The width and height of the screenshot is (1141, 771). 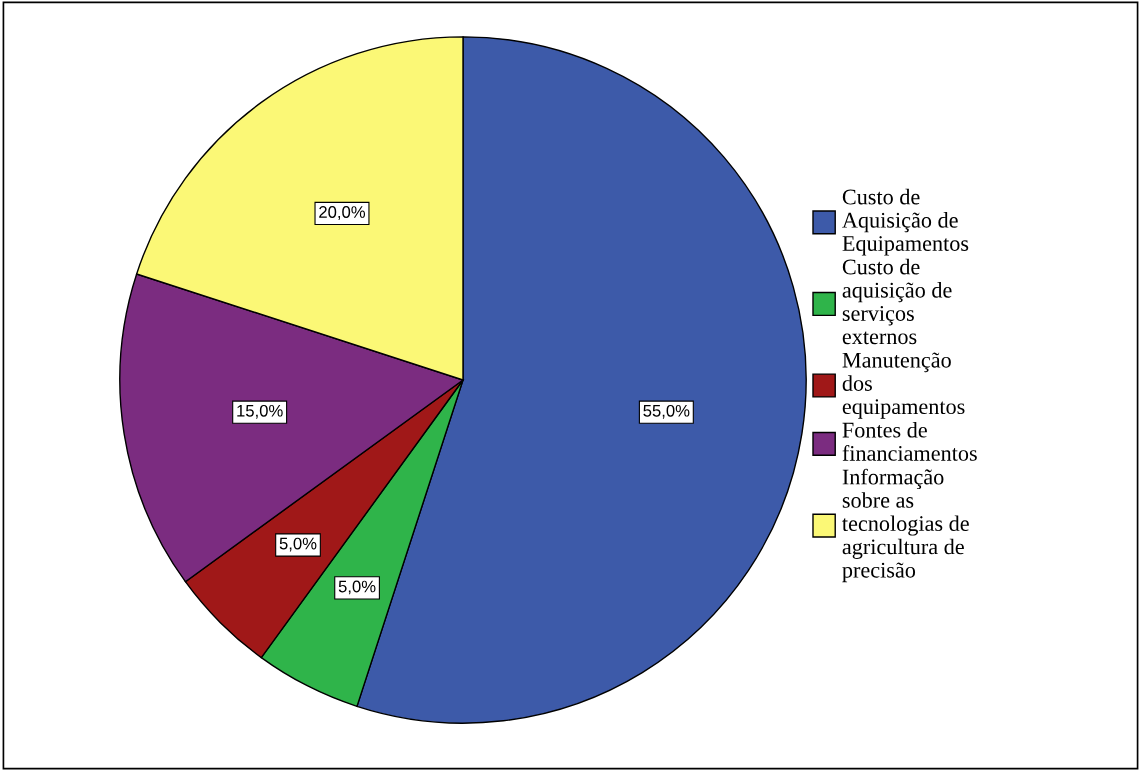 I want to click on legend-label: Custo de aquisição de serviços externos, so click(x=897, y=301).